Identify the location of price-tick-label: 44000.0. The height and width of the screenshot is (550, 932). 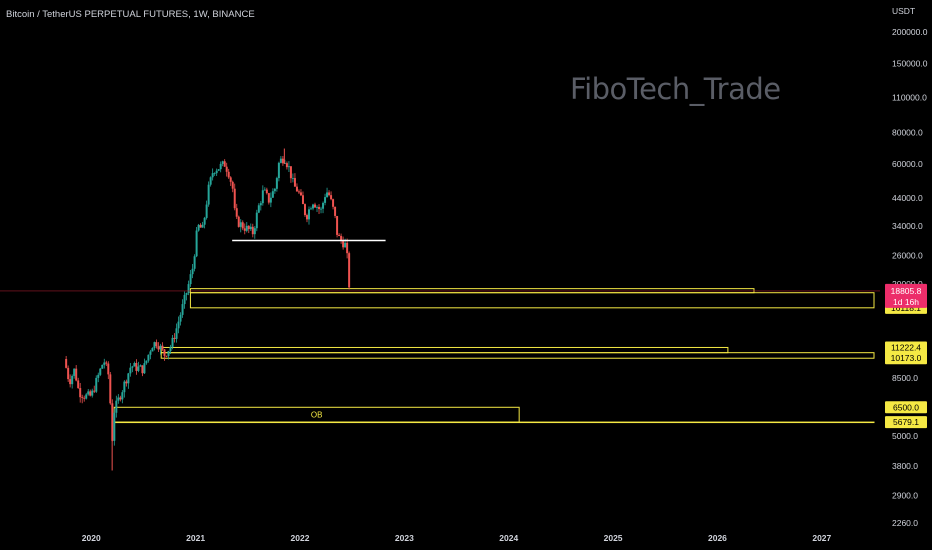
(907, 198).